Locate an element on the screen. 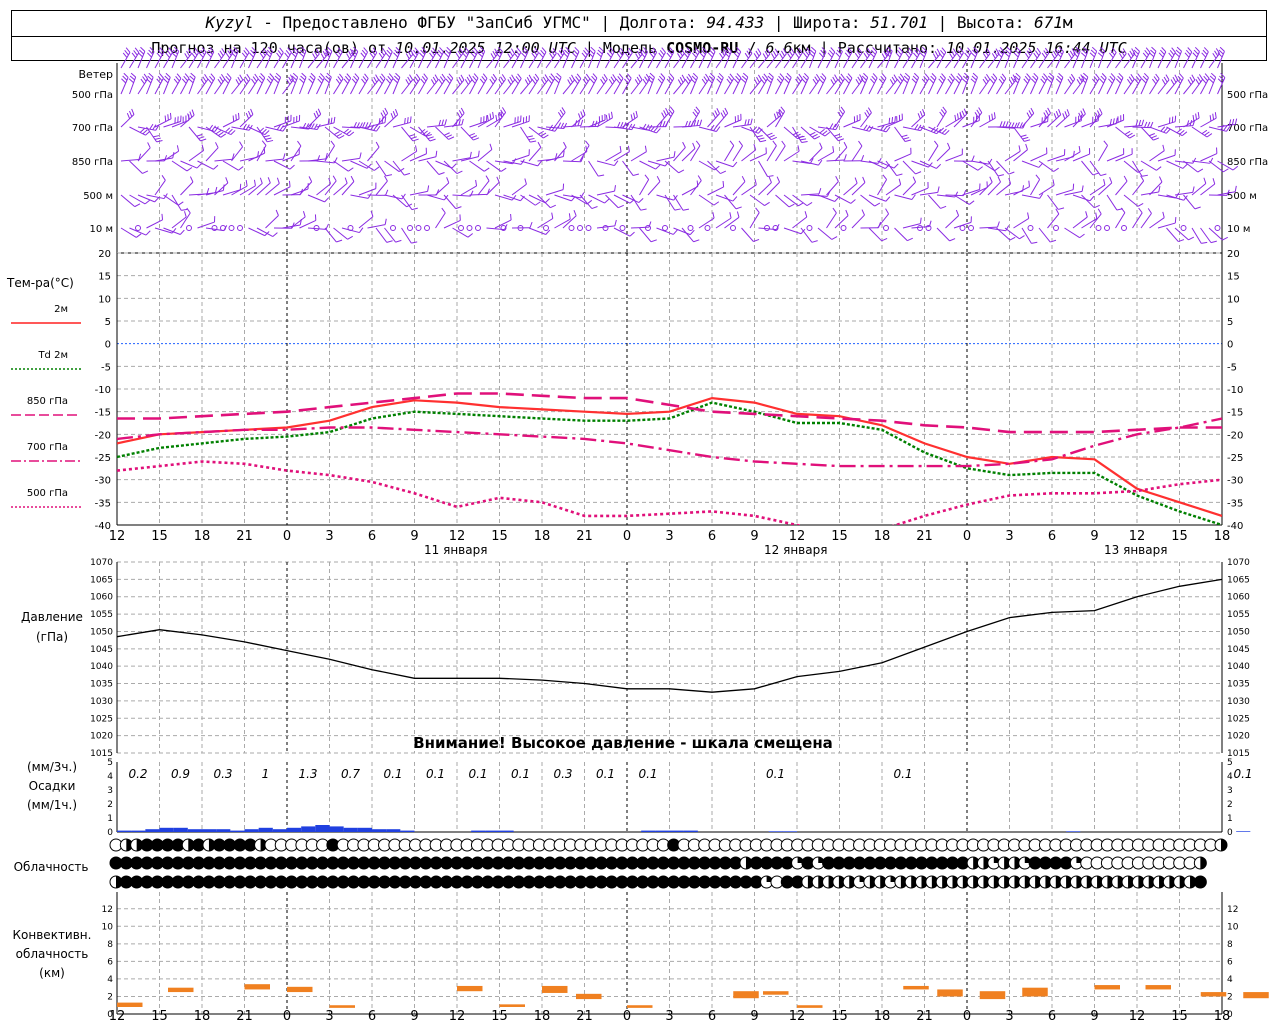 The image size is (1280, 1024). pressure-tick-right: 1035 is located at coordinates (1238, 685).